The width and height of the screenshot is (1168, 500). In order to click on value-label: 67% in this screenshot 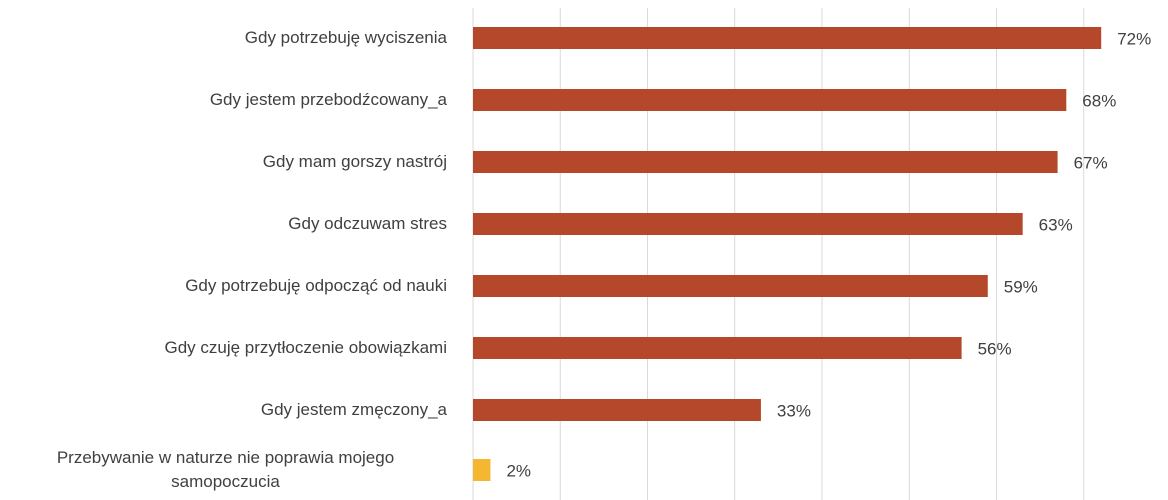, I will do `click(1091, 162)`.